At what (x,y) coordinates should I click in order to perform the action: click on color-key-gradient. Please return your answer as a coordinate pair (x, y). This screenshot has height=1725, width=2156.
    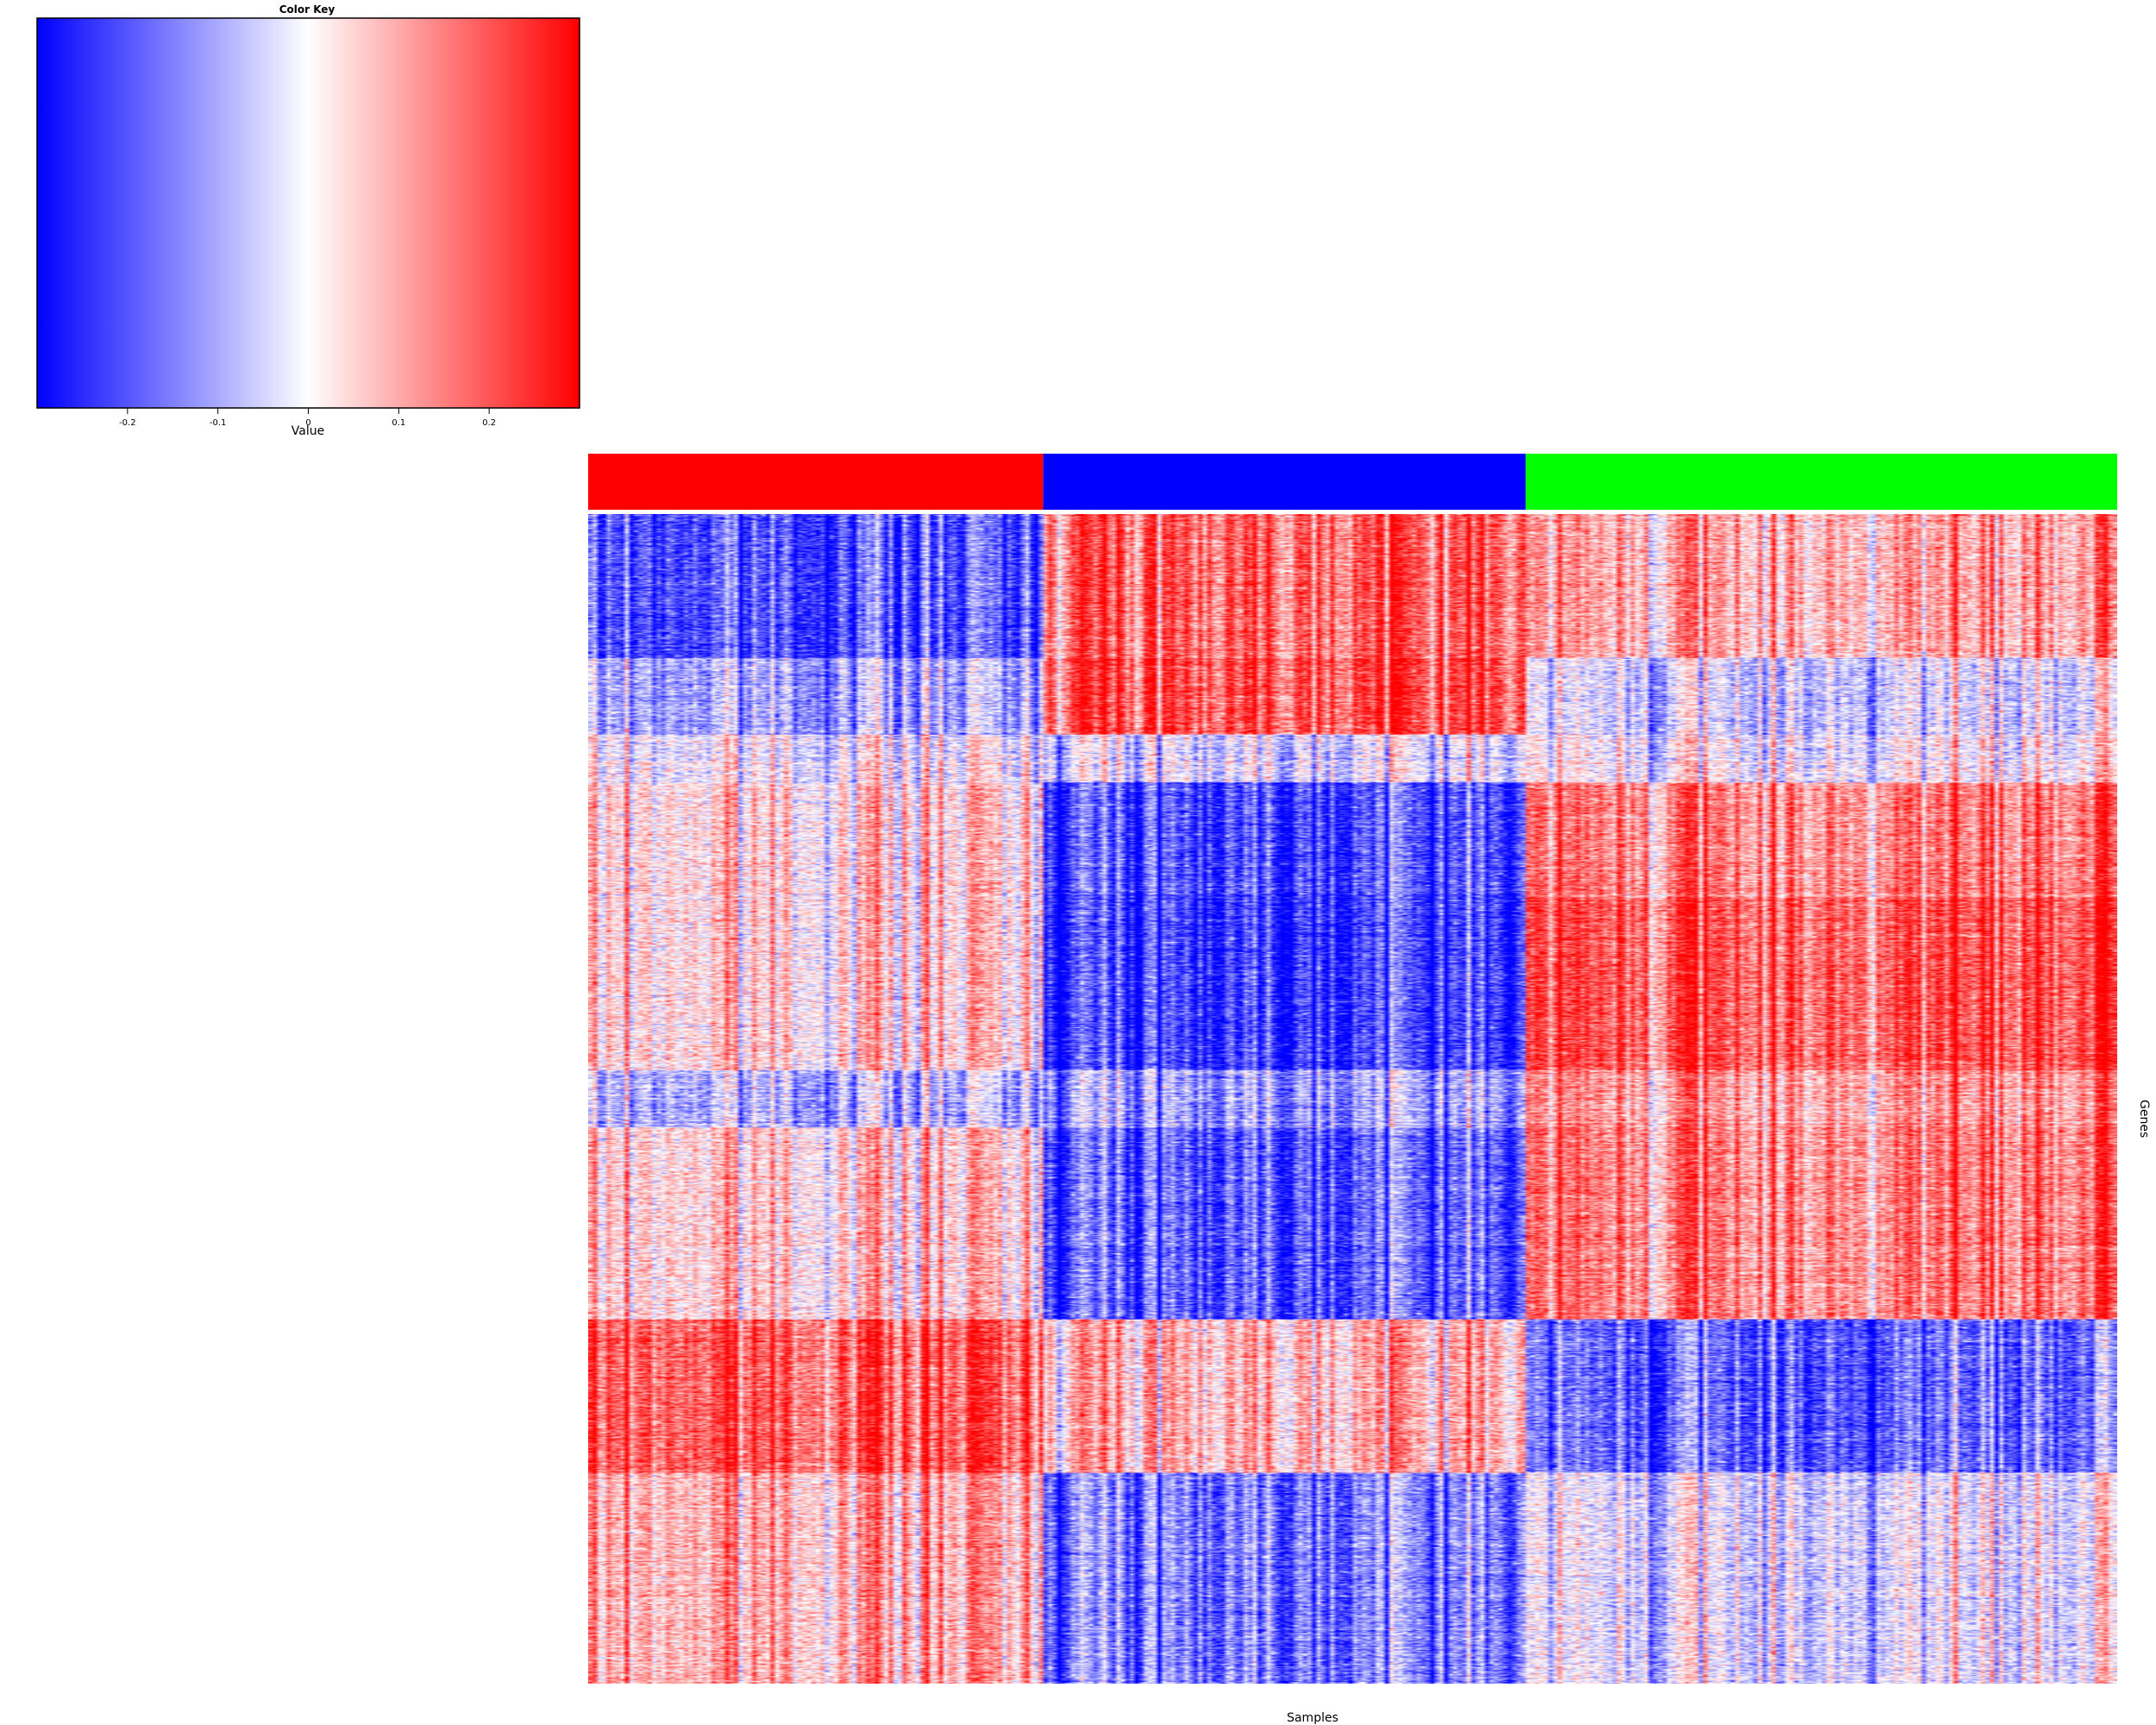
    Looking at the image, I should click on (308, 213).